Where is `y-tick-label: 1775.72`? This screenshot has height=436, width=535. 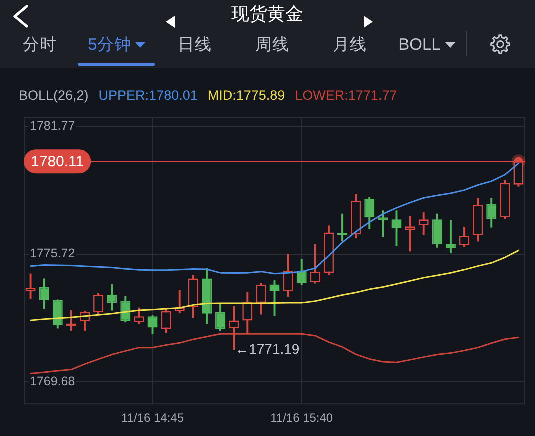 y-tick-label: 1775.72 is located at coordinates (53, 253).